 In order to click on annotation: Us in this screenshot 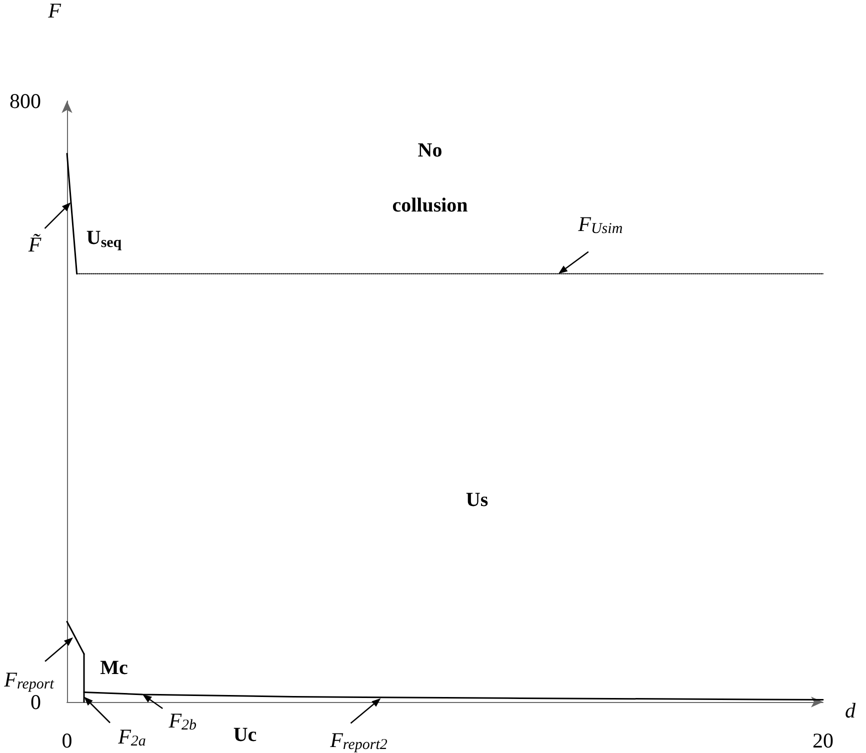, I will do `click(477, 500)`.